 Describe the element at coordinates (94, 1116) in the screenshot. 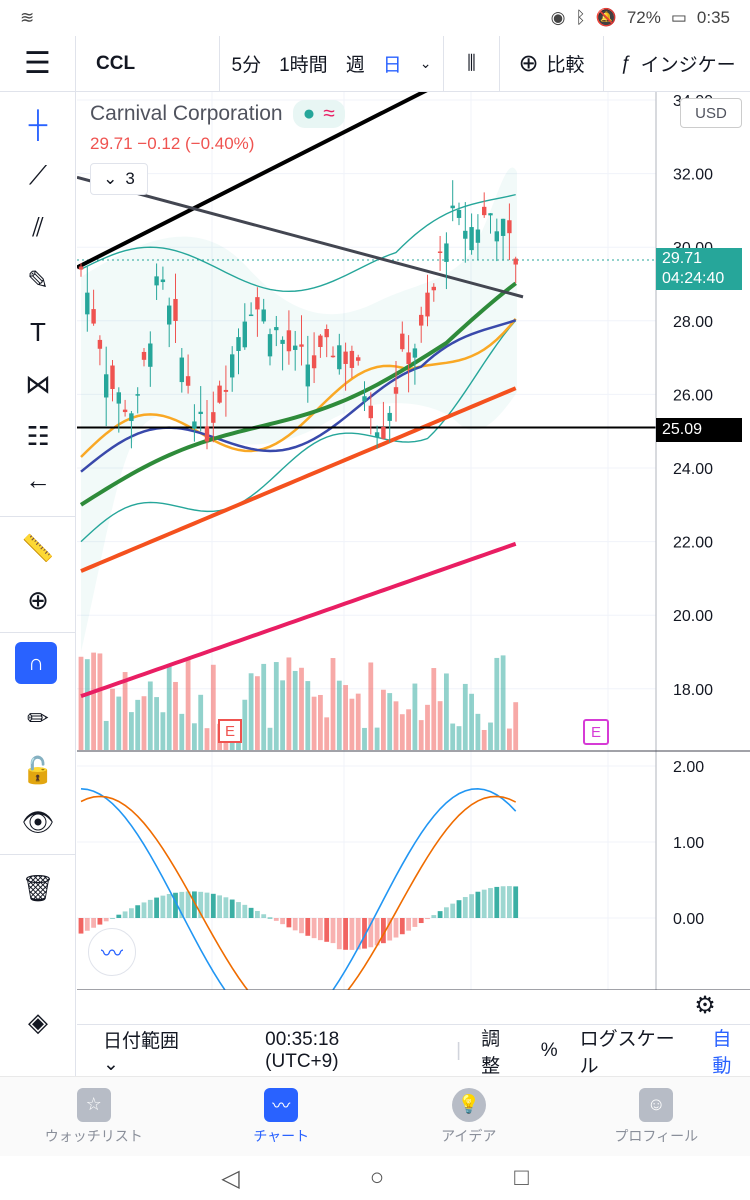

I see `nav-watchlist: ☆ ウォッチリスト` at that location.